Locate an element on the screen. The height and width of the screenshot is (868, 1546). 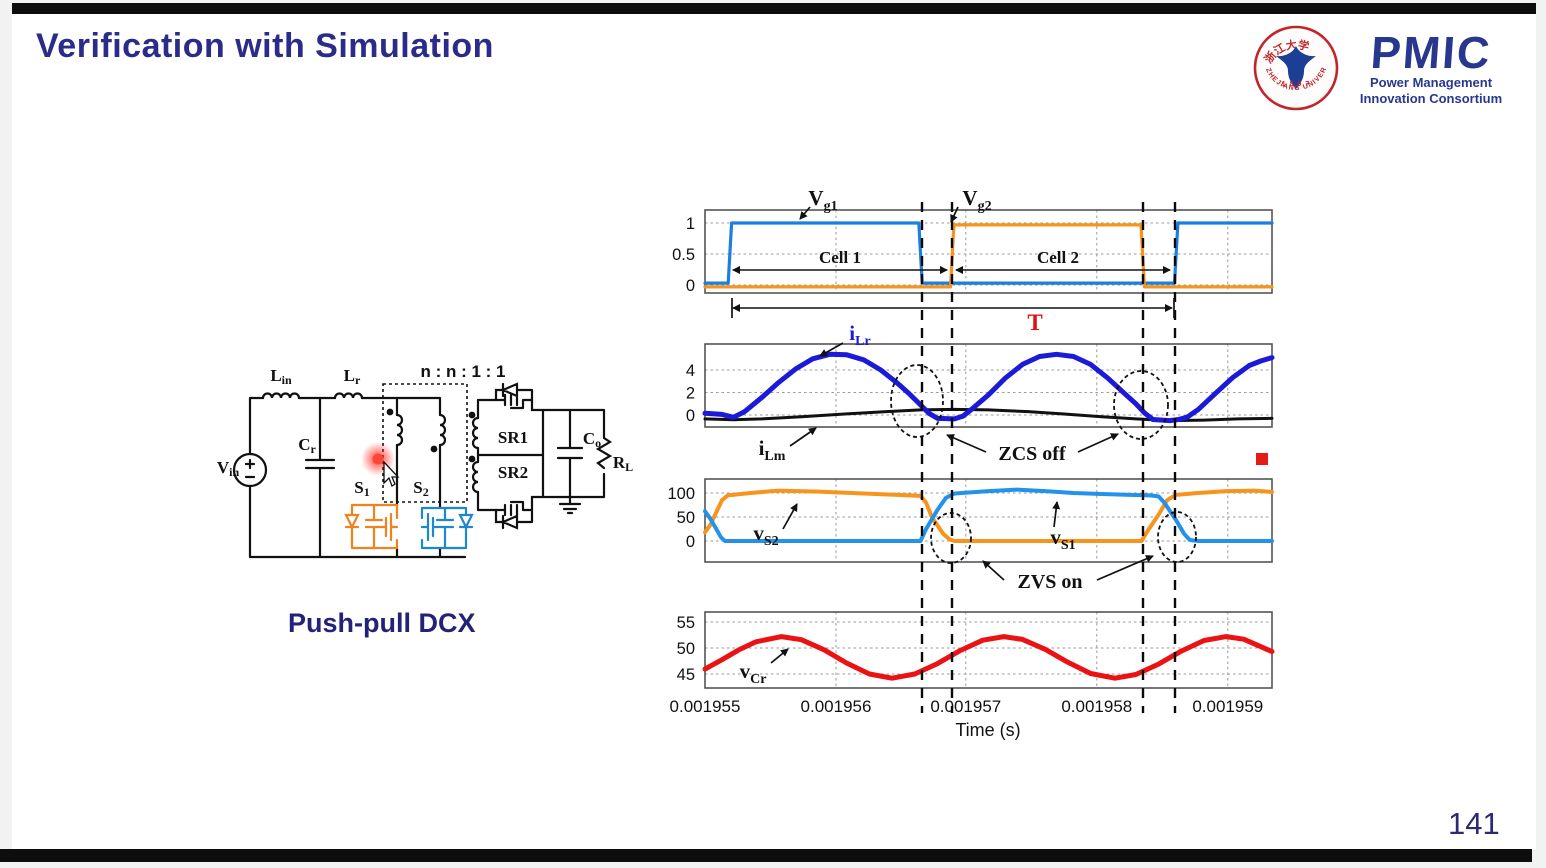
series-iLr is located at coordinates (988, 387).